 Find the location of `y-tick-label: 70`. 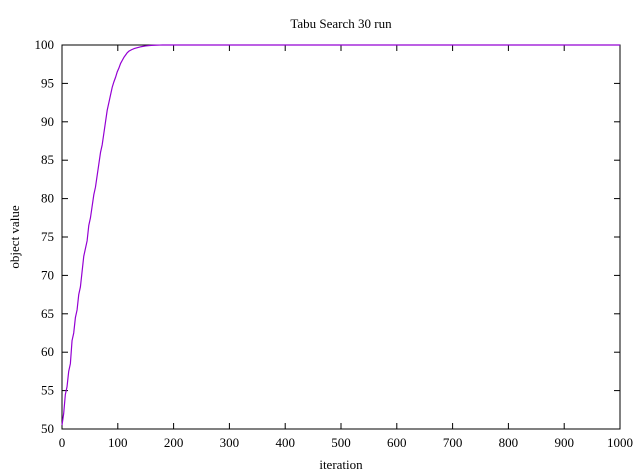

y-tick-label: 70 is located at coordinates (47, 274).